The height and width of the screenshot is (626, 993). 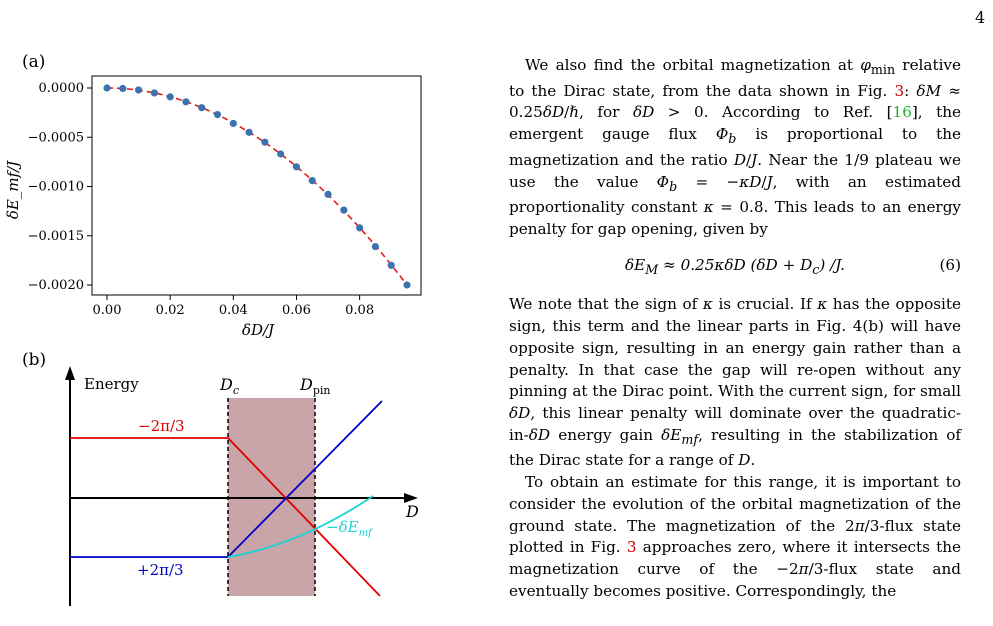 I want to click on x-tick-label: 0.04, so click(x=233, y=310).